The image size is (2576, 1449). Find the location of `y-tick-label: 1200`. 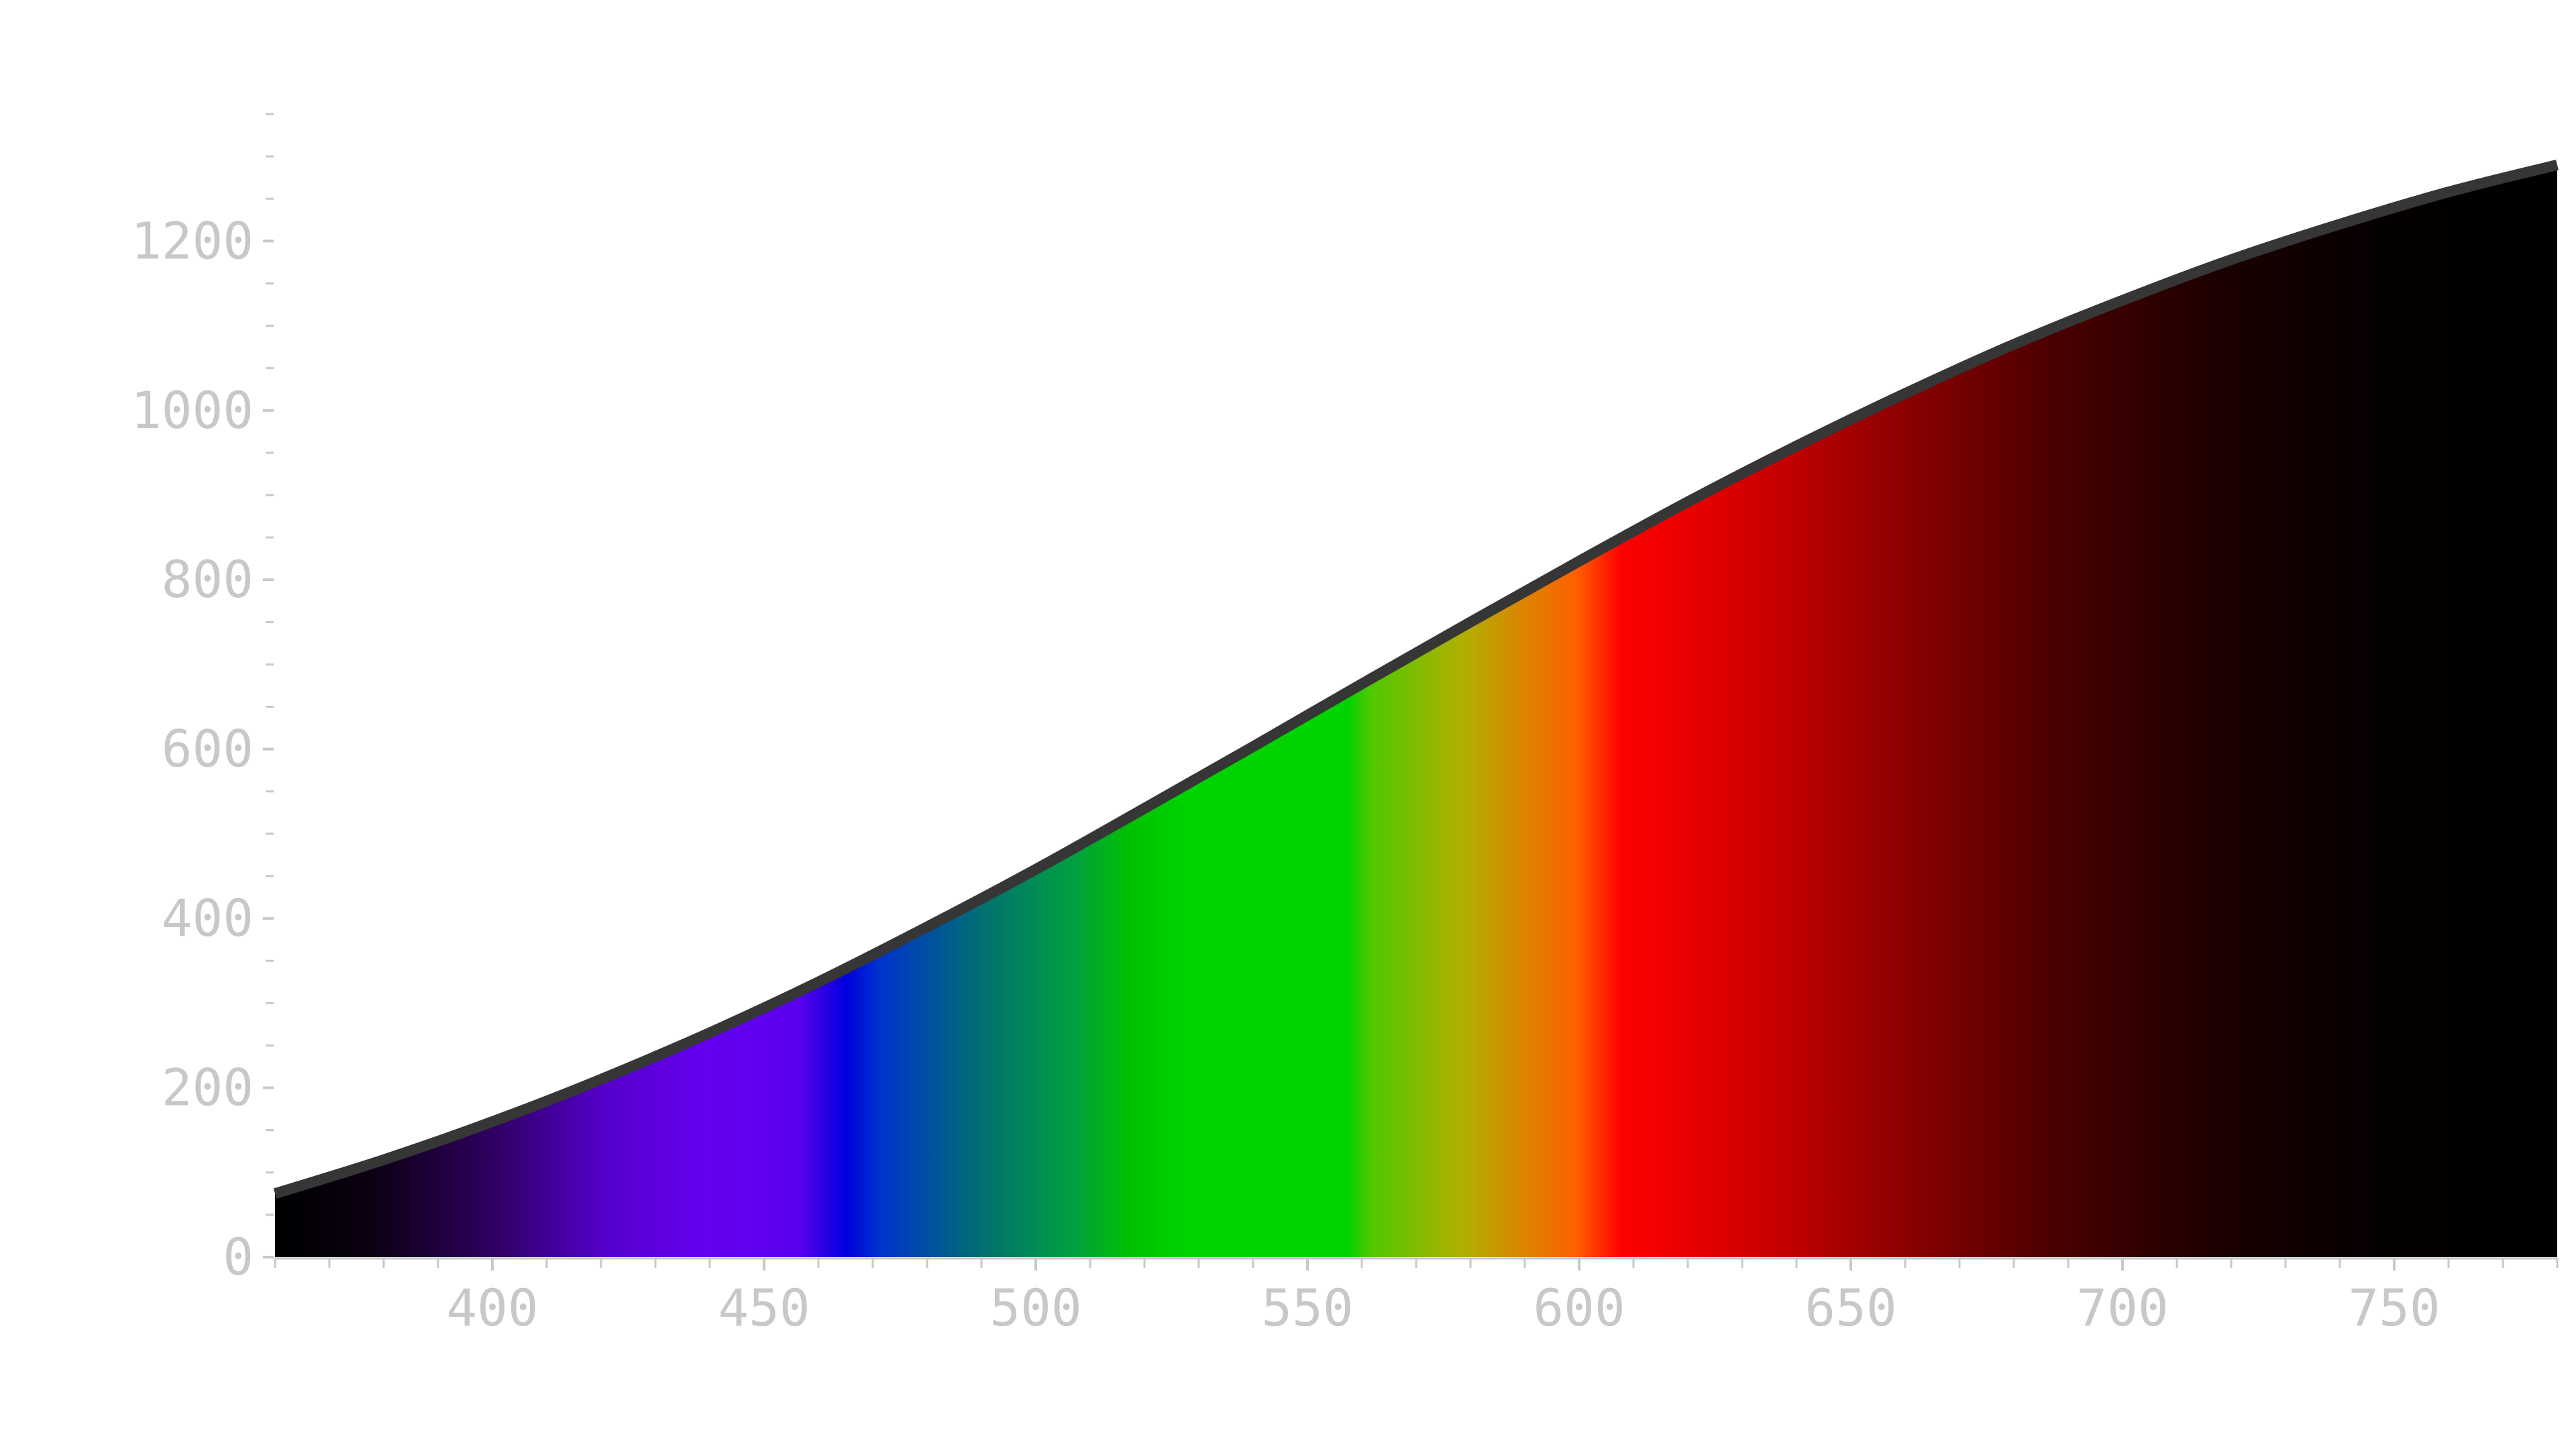

y-tick-label: 1200 is located at coordinates (192, 240).